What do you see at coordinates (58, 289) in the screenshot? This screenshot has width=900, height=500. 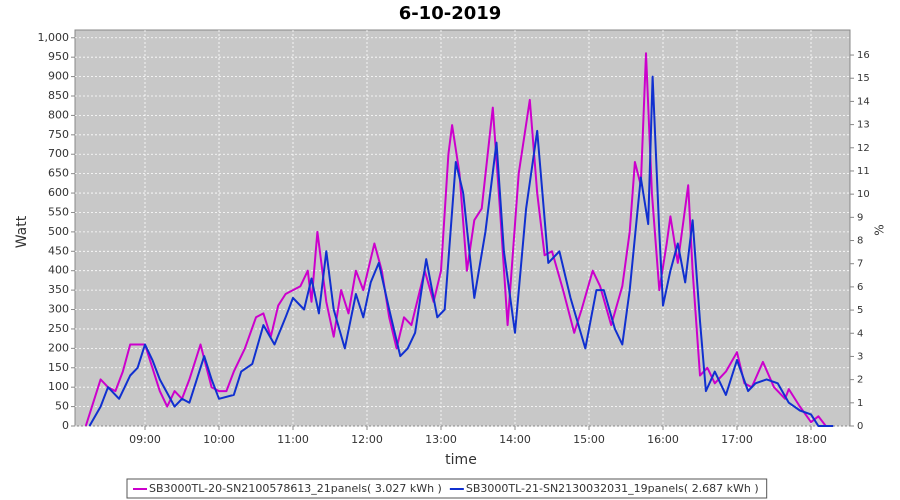 I see `y-tick-label: 350` at bounding box center [58, 289].